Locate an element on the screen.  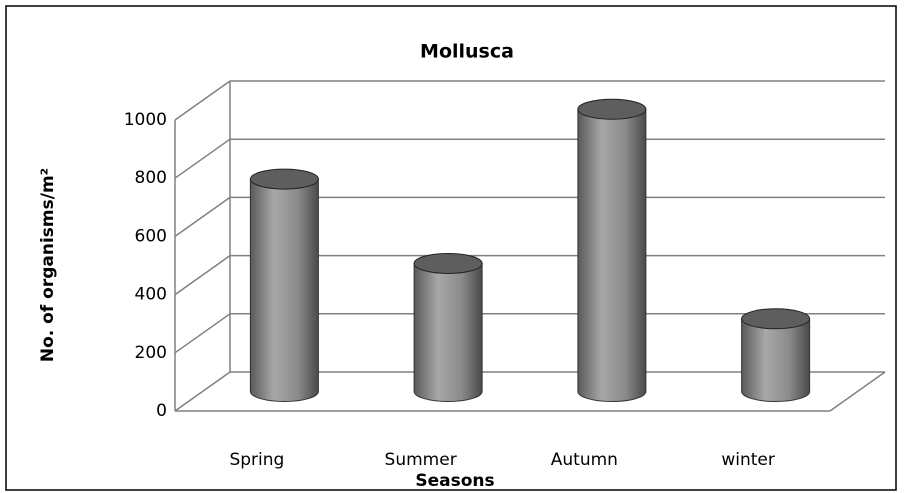
x-tick-label: Summer is located at coordinates (421, 460).